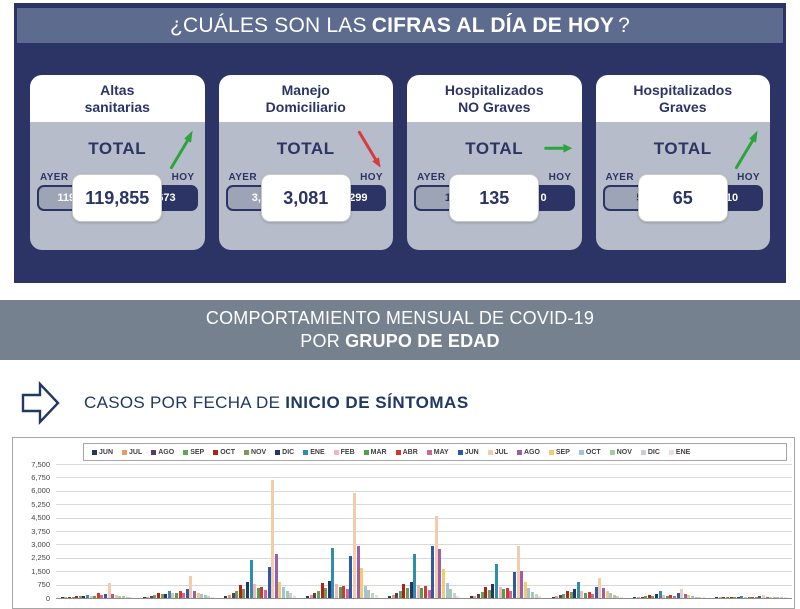 Image resolution: width=800 pixels, height=609 pixels. Describe the element at coordinates (40, 531) in the screenshot. I see `y-axis-tick-label: 3,750` at that location.